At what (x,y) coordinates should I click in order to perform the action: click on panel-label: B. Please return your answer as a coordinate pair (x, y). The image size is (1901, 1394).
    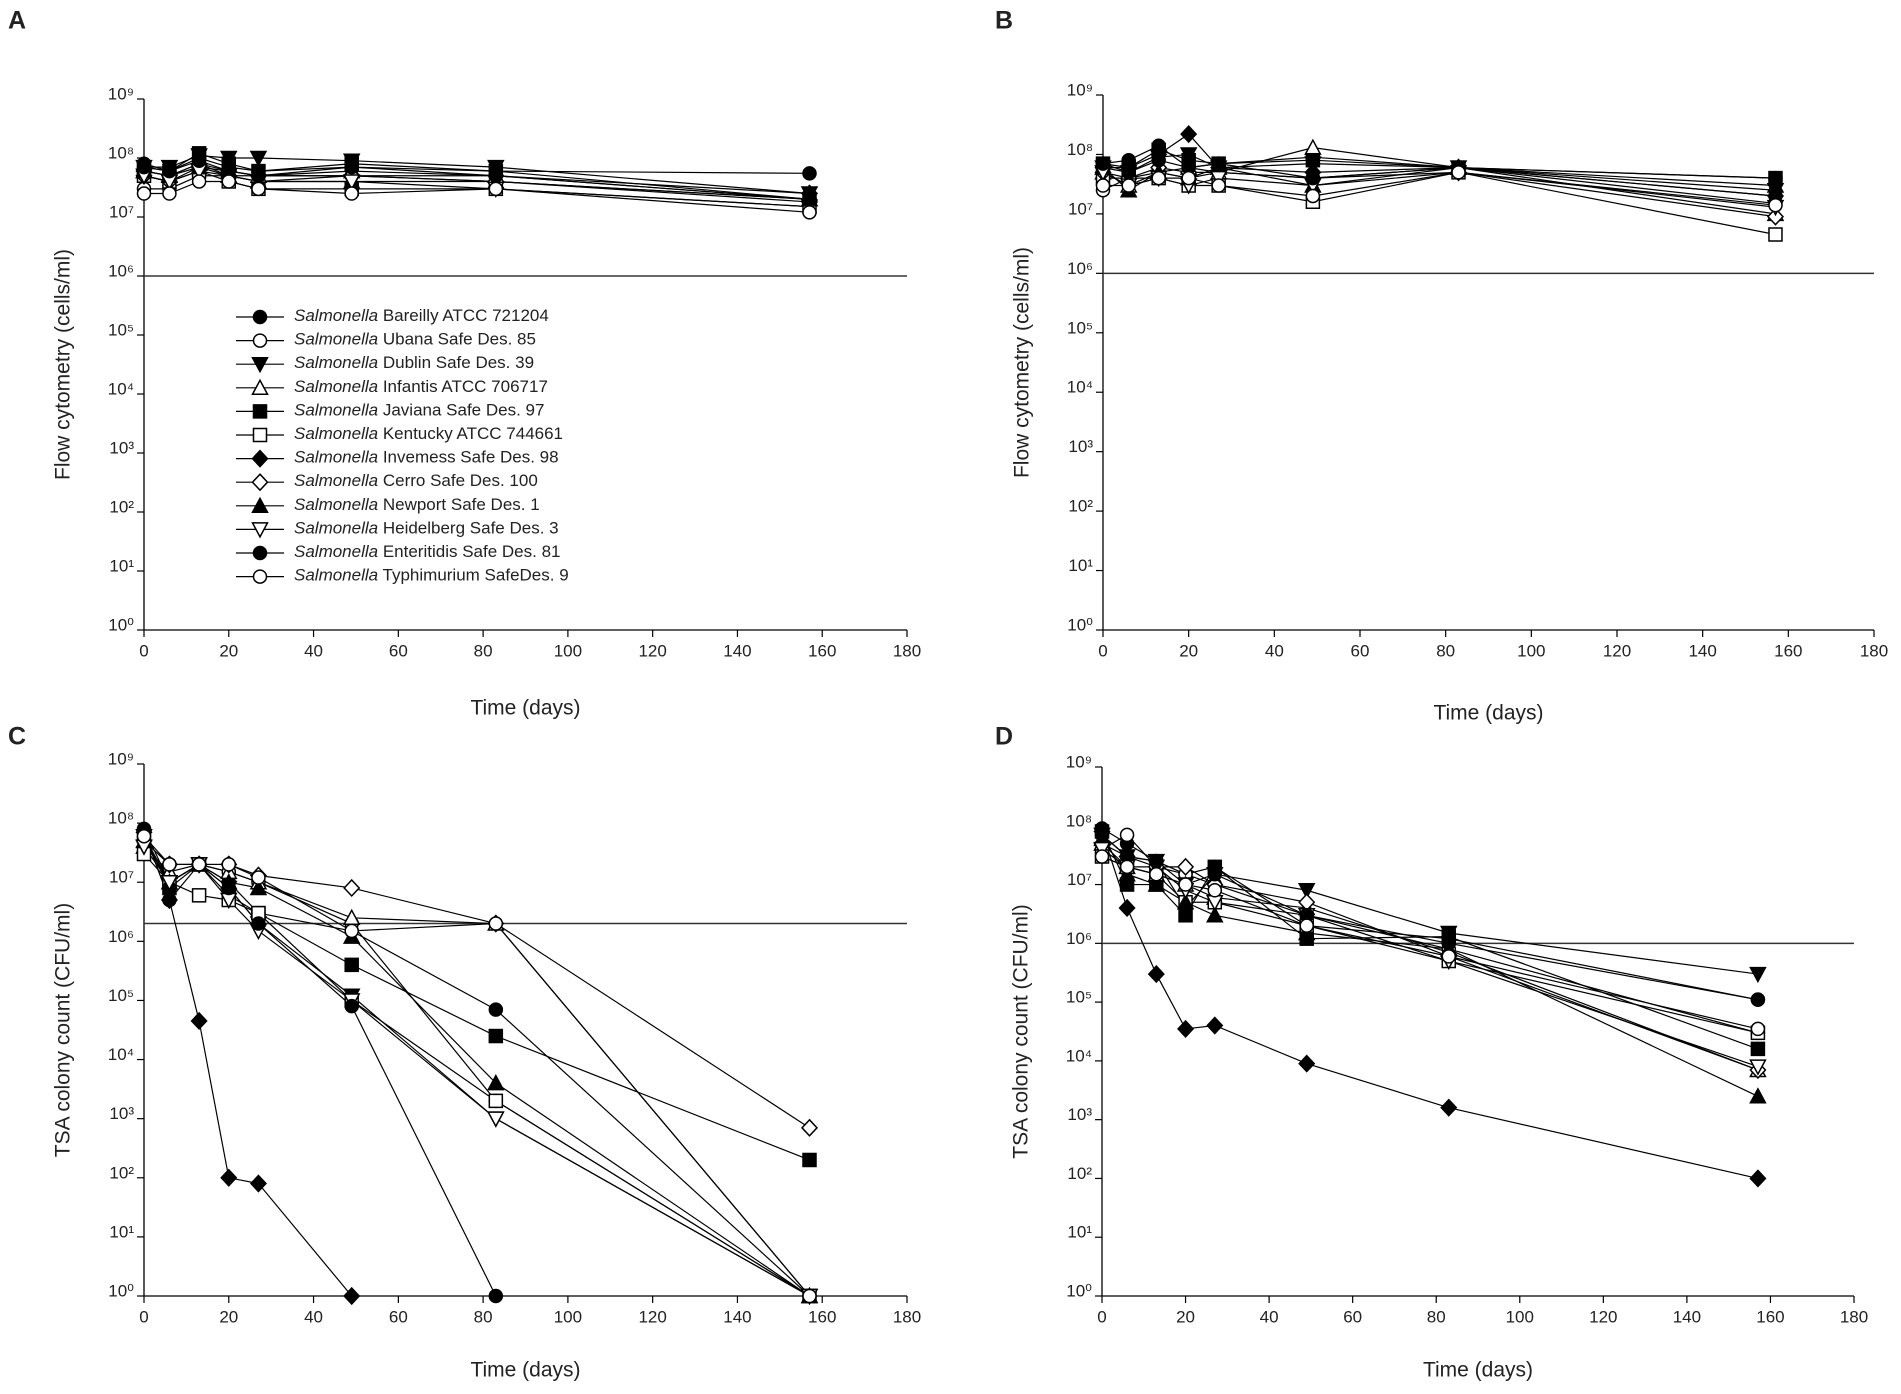
    Looking at the image, I should click on (1004, 21).